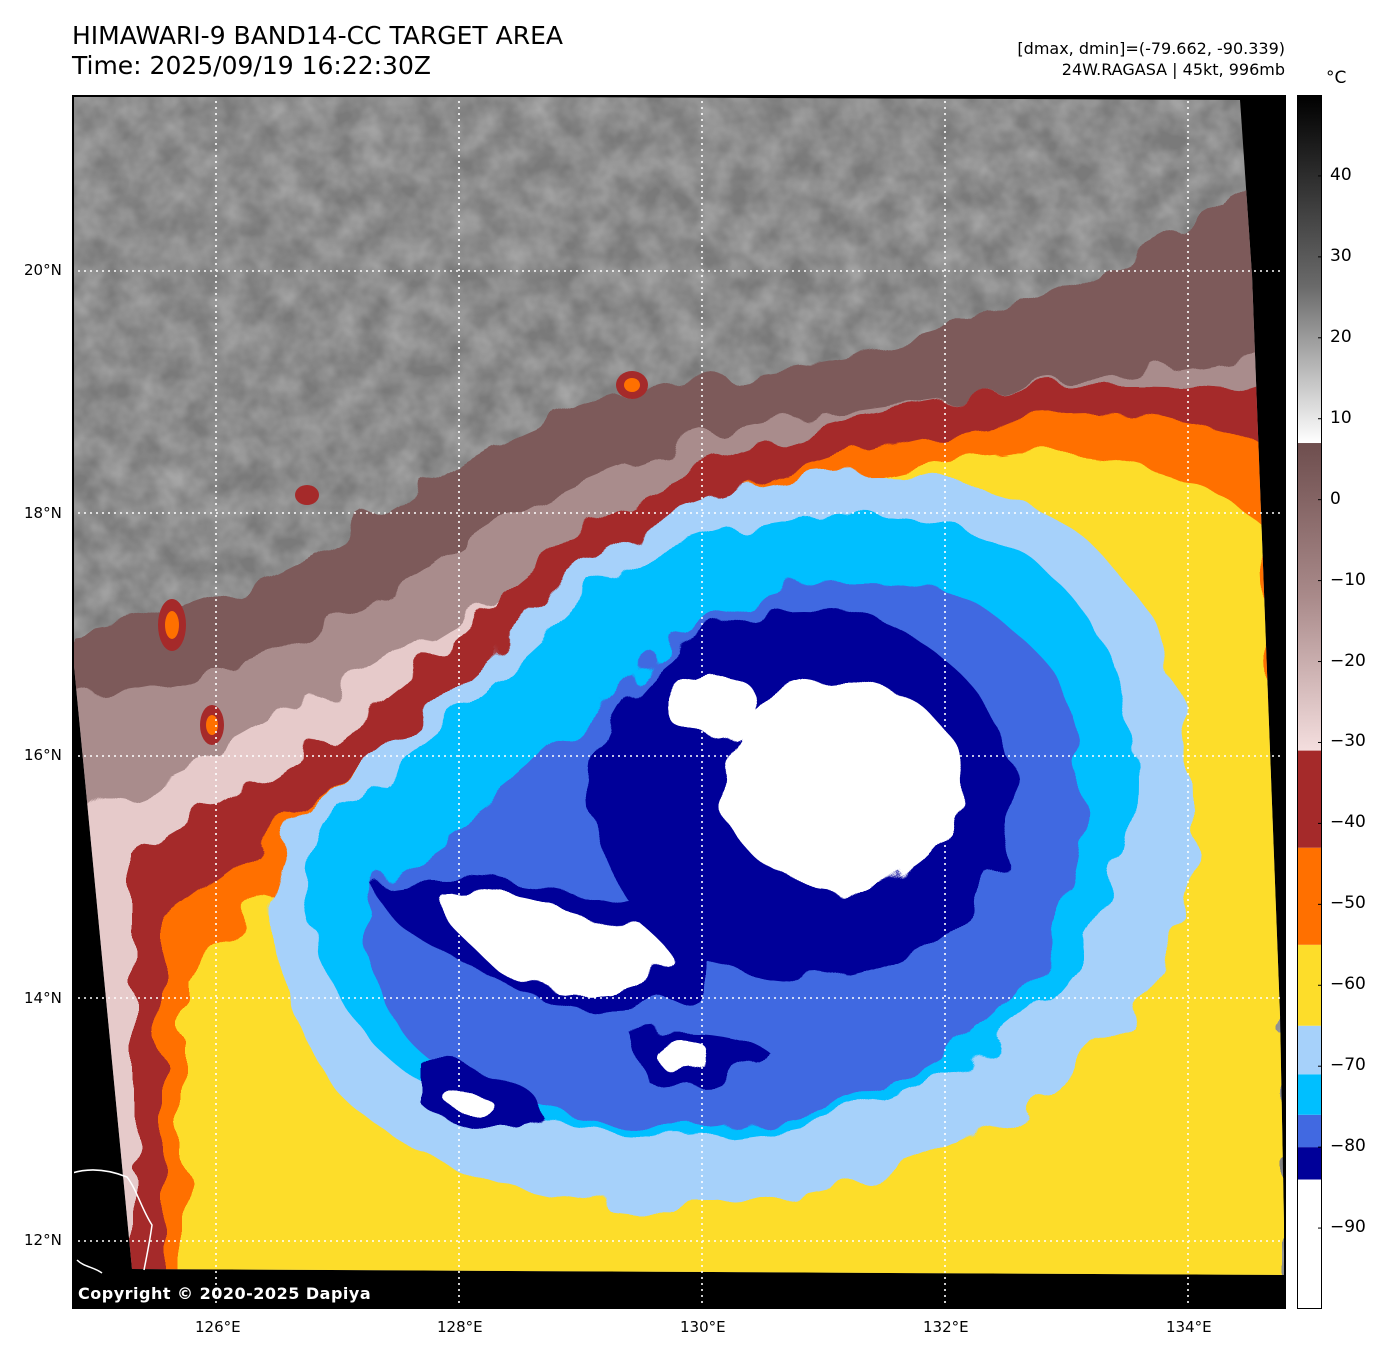 The width and height of the screenshot is (1390, 1359). What do you see at coordinates (1348, 660) in the screenshot?
I see `colorbar-tick-label: −20` at bounding box center [1348, 660].